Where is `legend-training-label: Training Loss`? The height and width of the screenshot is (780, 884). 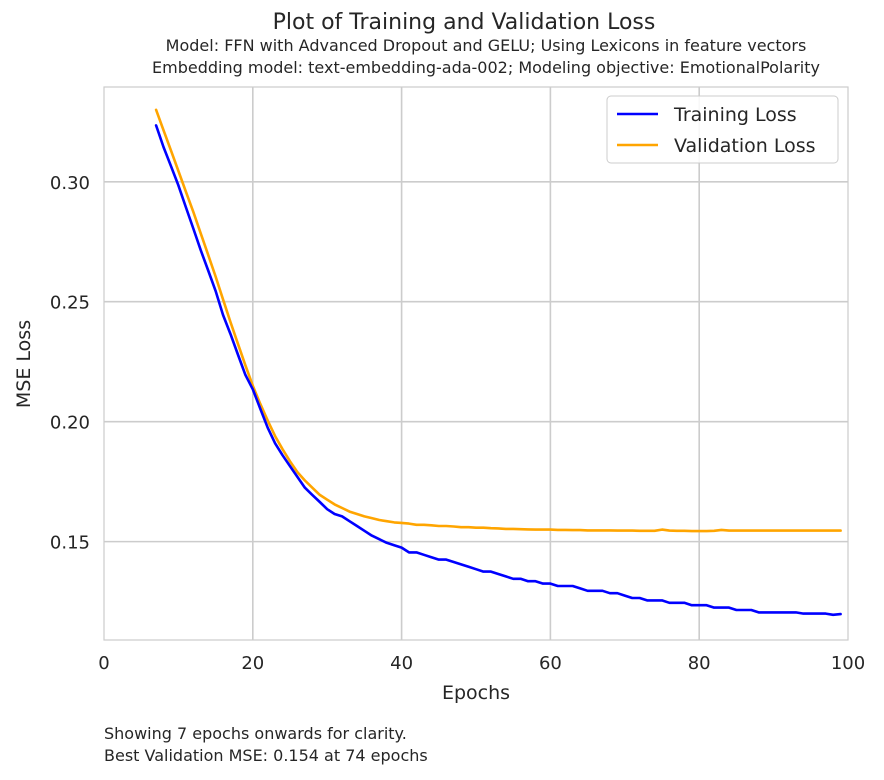 legend-training-label: Training Loss is located at coordinates (735, 115).